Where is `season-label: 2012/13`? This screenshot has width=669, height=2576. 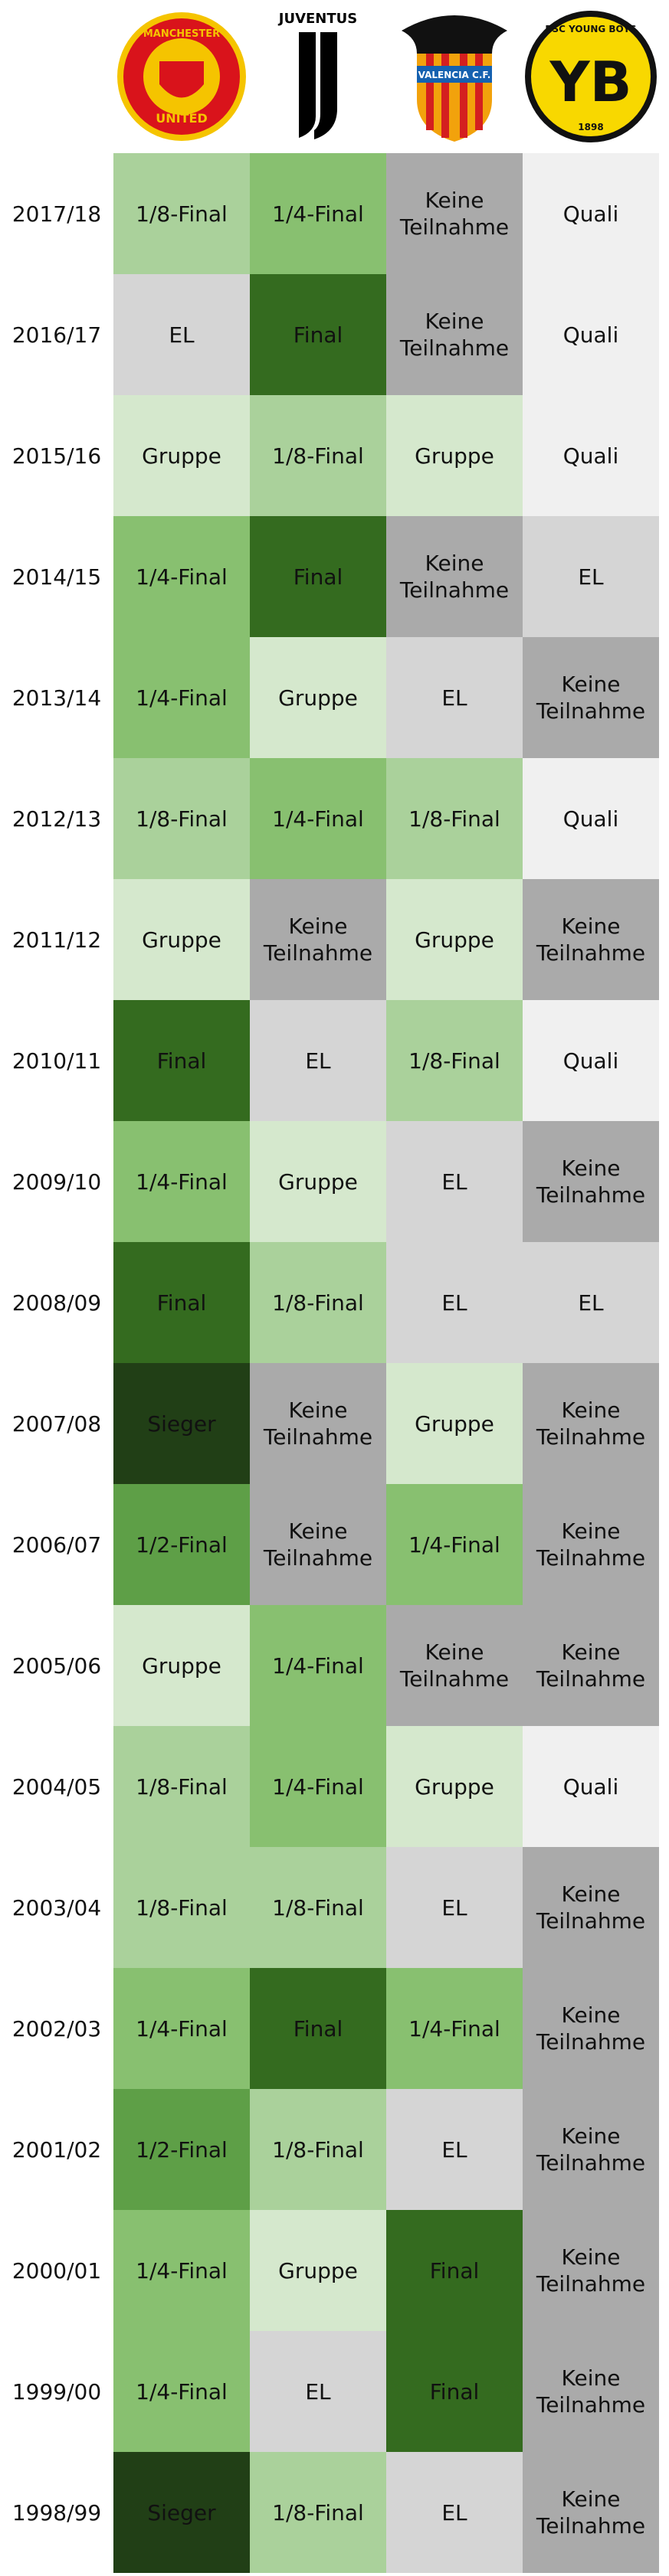 season-label: 2012/13 is located at coordinates (56, 819).